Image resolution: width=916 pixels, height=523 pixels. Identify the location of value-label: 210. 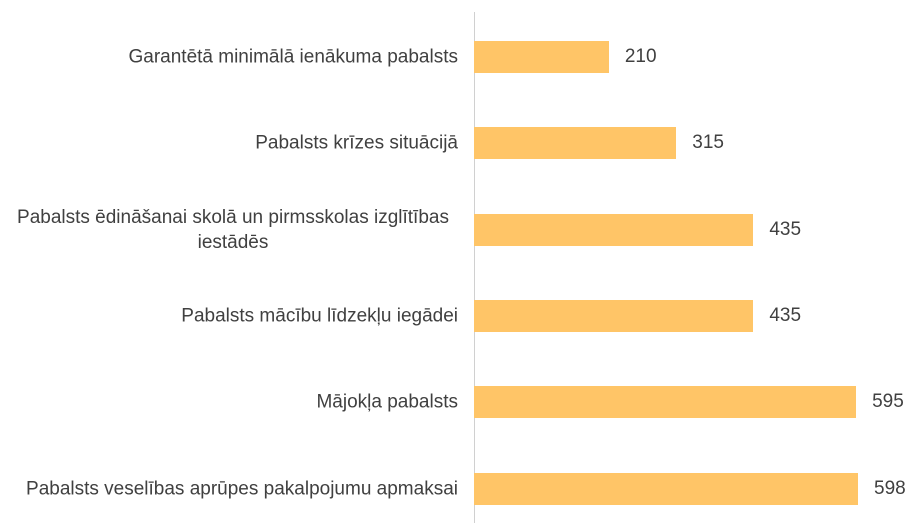
(640, 56).